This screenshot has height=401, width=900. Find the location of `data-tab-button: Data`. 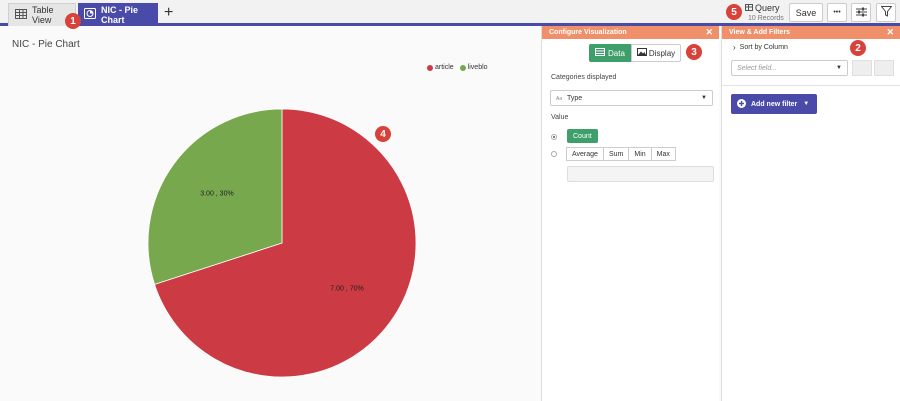

data-tab-button: Data is located at coordinates (610, 53).